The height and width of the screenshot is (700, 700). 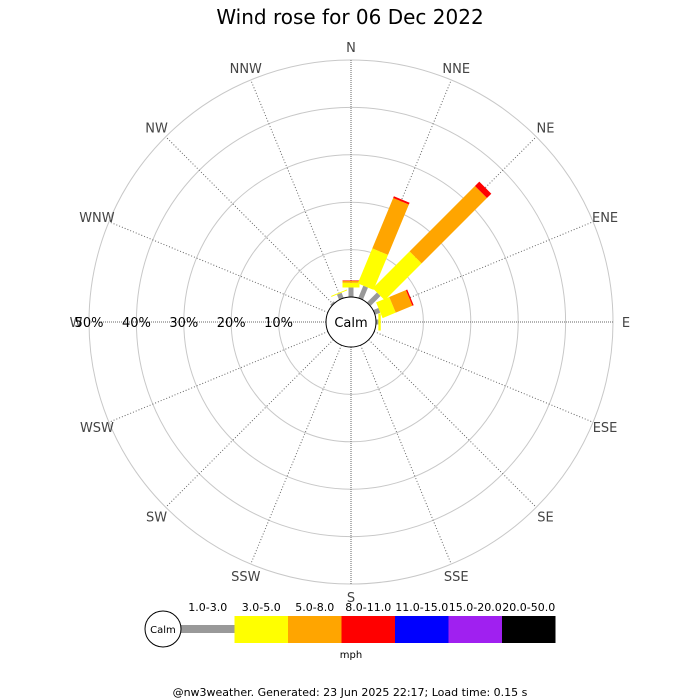 I want to click on direction-label-ssw: SSW, so click(x=246, y=577).